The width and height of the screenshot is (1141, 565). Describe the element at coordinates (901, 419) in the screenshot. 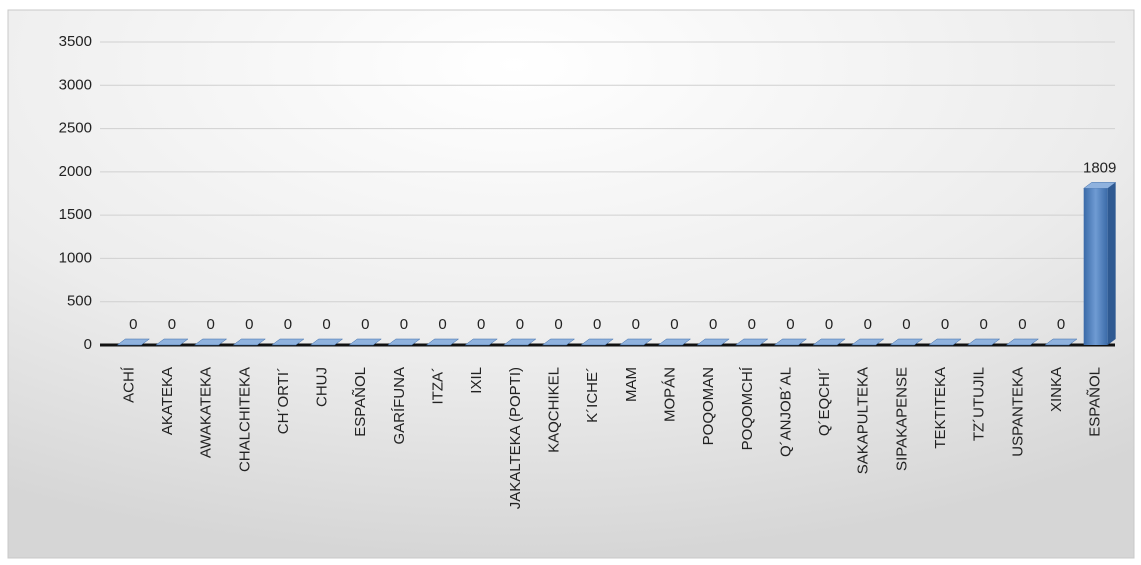

I see `x-tick-label: SIPAKAPENSE` at that location.